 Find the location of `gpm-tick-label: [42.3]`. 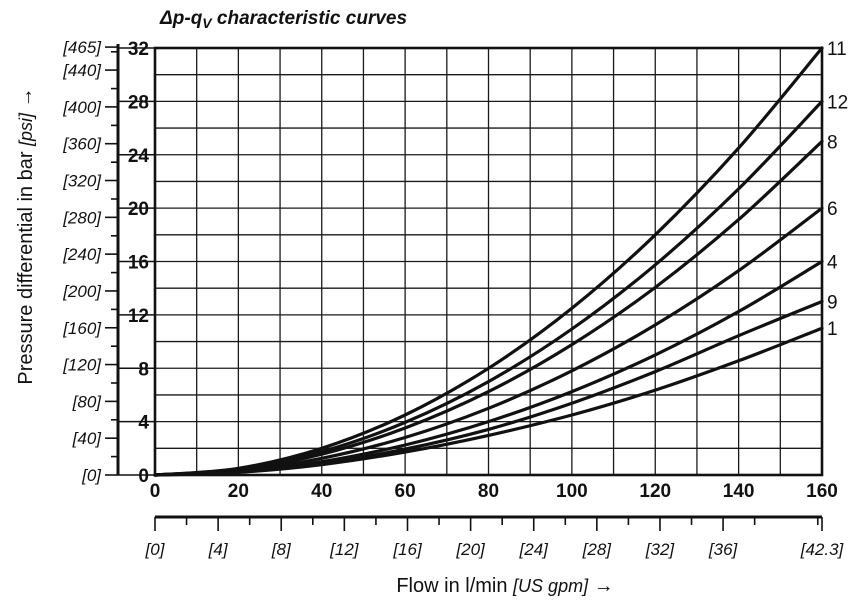

gpm-tick-label: [42.3] is located at coordinates (822, 549).